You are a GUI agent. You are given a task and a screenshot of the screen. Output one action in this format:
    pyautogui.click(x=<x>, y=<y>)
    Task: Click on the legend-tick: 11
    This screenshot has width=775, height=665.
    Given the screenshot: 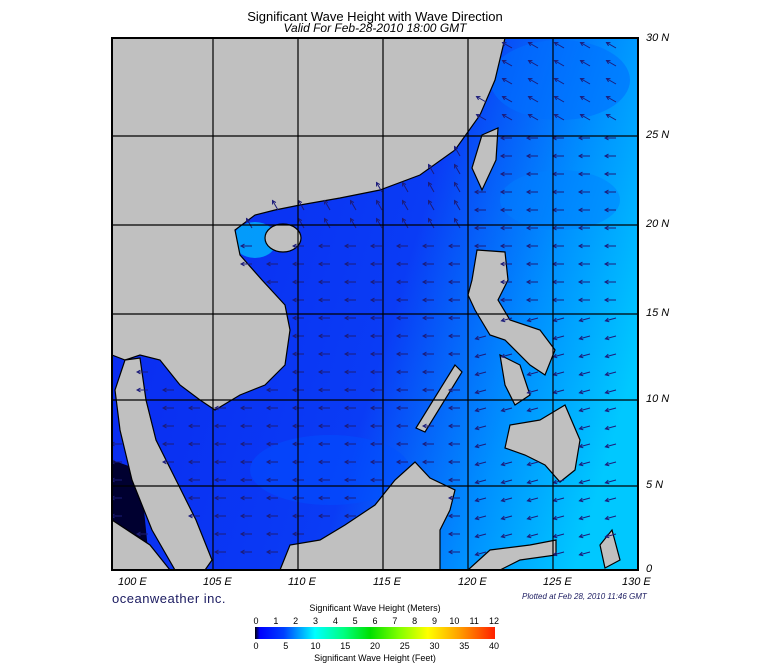 What is the action you would take?
    pyautogui.click(x=474, y=621)
    